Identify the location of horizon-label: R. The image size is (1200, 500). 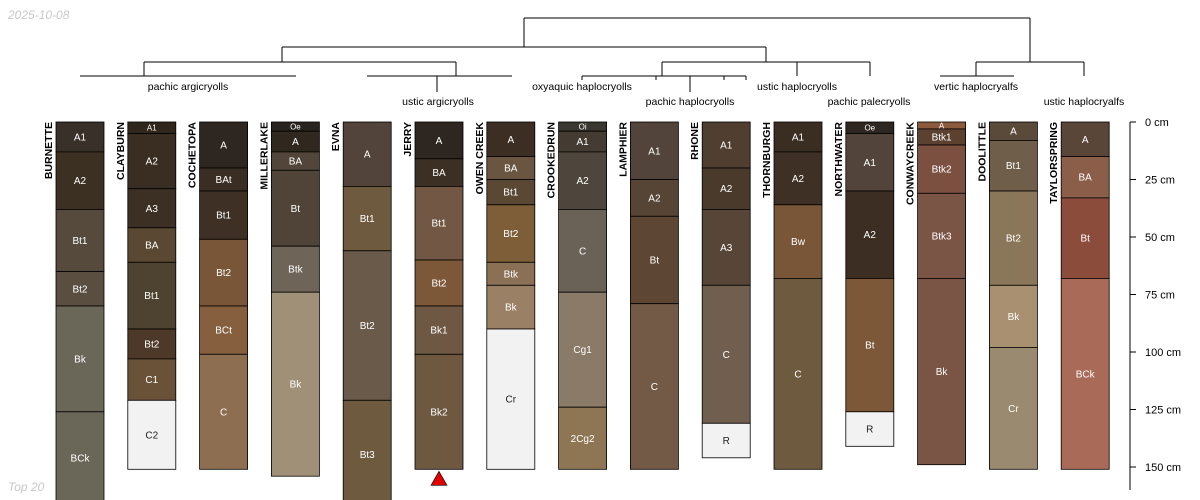
(726, 441).